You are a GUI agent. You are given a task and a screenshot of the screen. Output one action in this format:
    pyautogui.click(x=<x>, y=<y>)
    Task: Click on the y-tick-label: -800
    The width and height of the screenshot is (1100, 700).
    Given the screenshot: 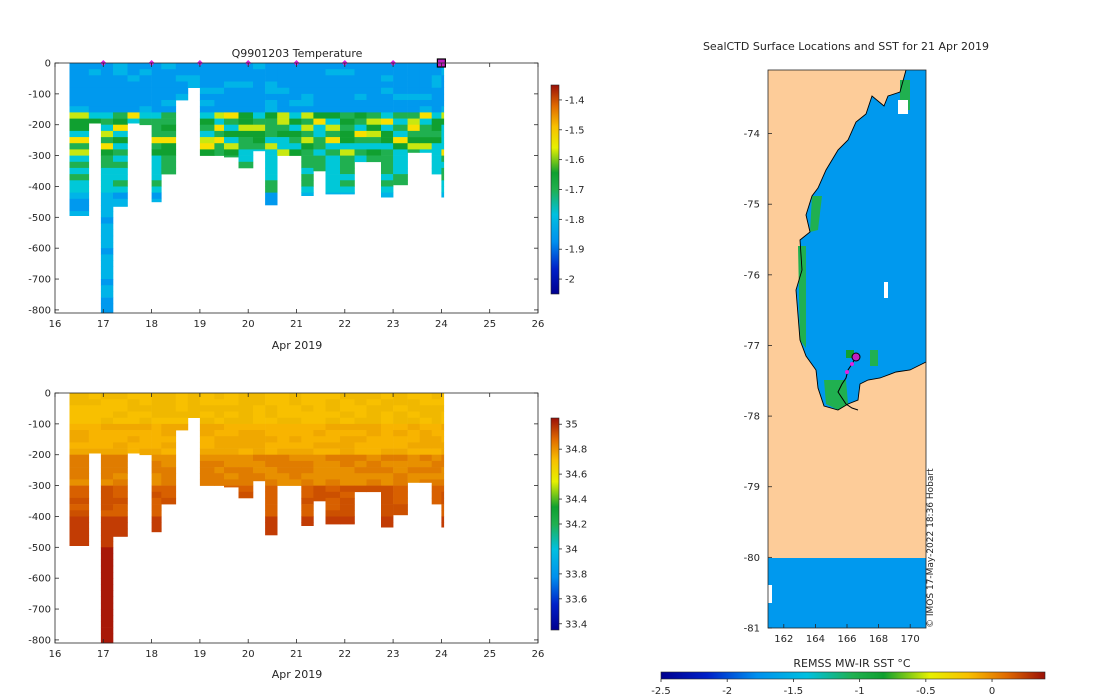 What is the action you would take?
    pyautogui.click(x=39, y=310)
    